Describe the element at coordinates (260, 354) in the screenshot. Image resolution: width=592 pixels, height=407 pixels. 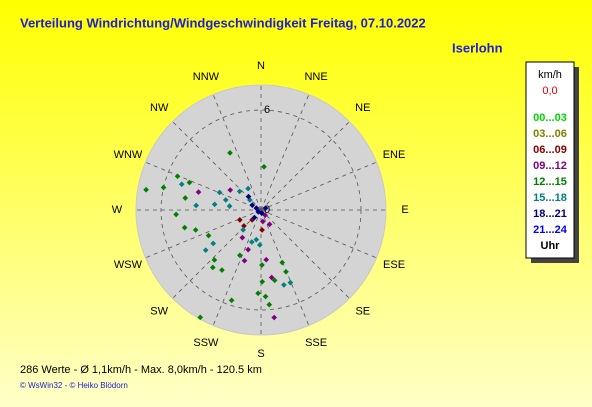
I see `direction-label: S` at that location.